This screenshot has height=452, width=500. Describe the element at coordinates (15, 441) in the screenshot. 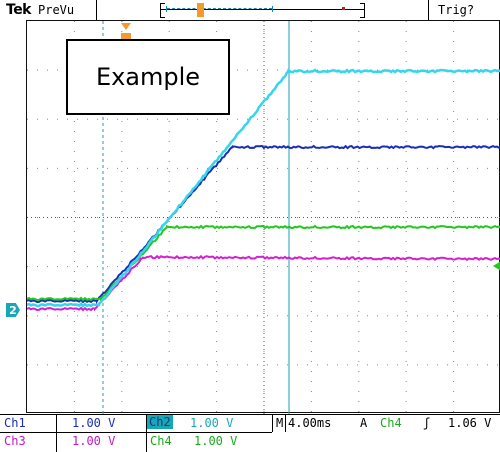

I see `ch3-label: Ch3` at that location.